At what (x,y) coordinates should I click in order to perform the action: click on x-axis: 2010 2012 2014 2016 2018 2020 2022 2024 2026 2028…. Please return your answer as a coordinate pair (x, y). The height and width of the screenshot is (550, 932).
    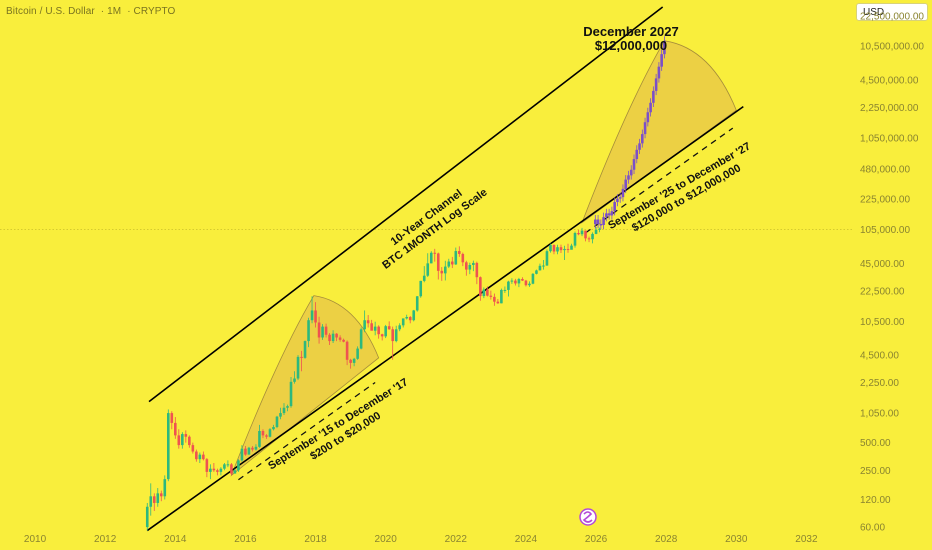
    Looking at the image, I should click on (421, 539).